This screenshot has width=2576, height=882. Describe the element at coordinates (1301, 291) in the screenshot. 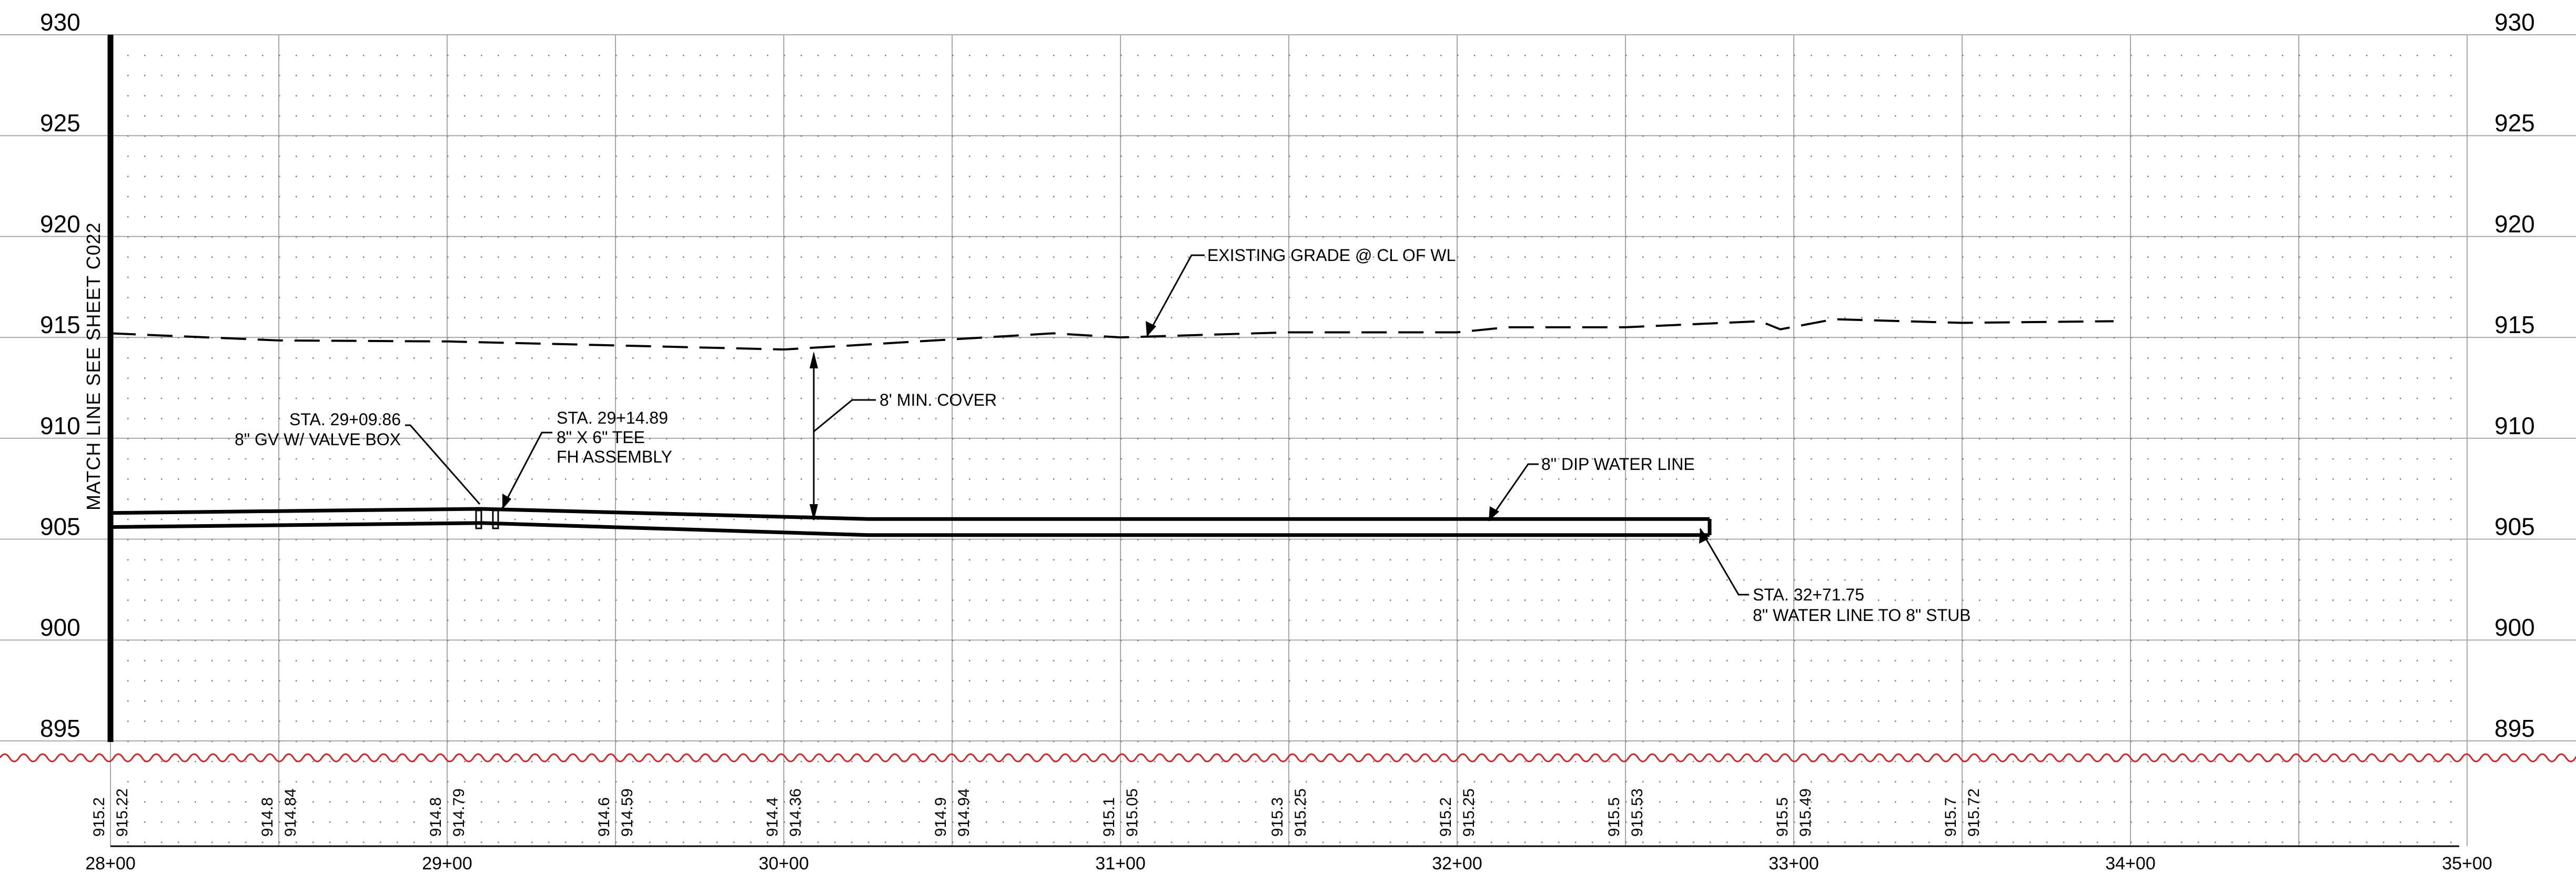

I see `existing-grade-callout: EXISTING GRADE @ CL OF WL` at that location.